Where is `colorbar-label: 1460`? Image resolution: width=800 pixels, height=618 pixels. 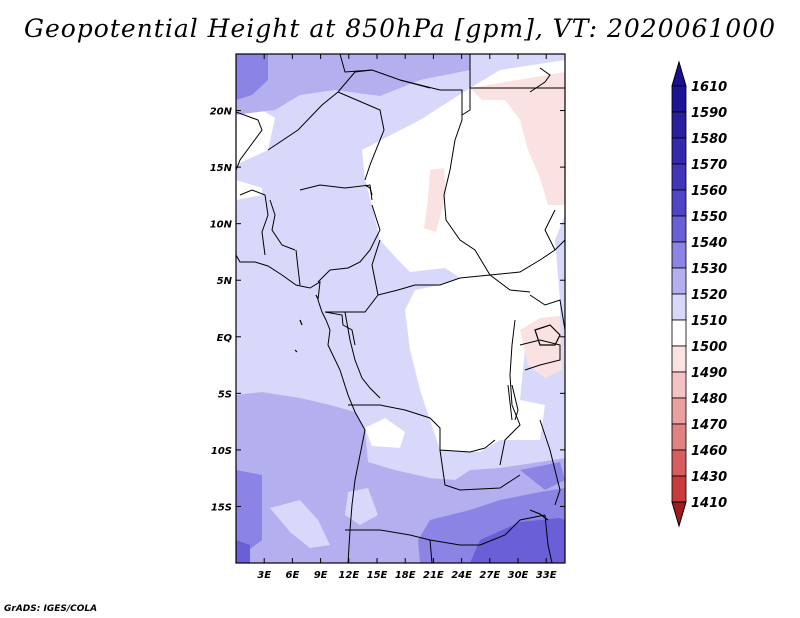 colorbar-label: 1460 is located at coordinates (709, 451).